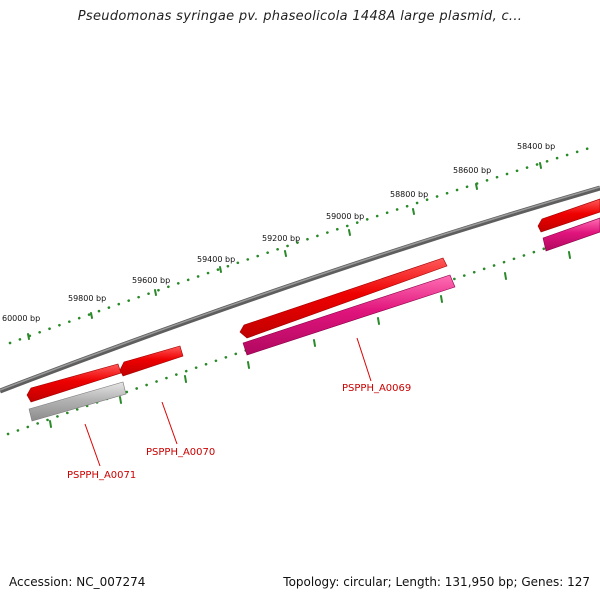 This screenshot has width=600, height=600. Describe the element at coordinates (87, 298) in the screenshot. I see `ruler-label-59800: 59800 bp` at that location.